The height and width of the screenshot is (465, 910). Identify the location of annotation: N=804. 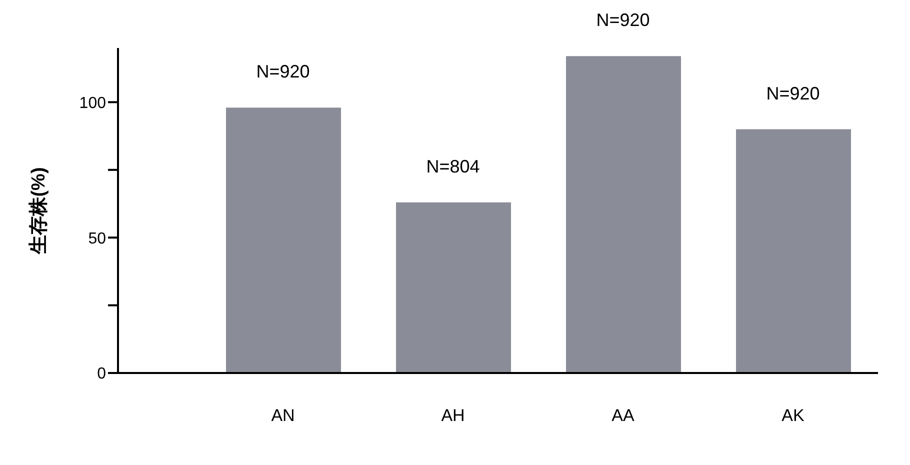
(453, 166).